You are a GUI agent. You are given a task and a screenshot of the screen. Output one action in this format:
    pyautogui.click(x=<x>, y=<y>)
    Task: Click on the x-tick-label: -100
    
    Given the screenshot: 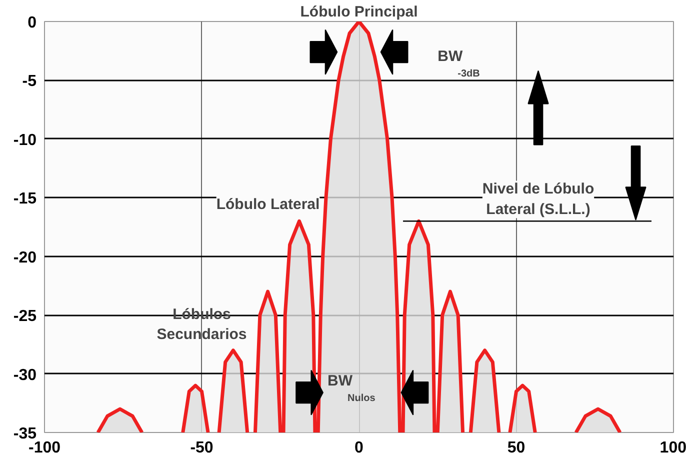 What is the action you would take?
    pyautogui.click(x=44, y=448)
    